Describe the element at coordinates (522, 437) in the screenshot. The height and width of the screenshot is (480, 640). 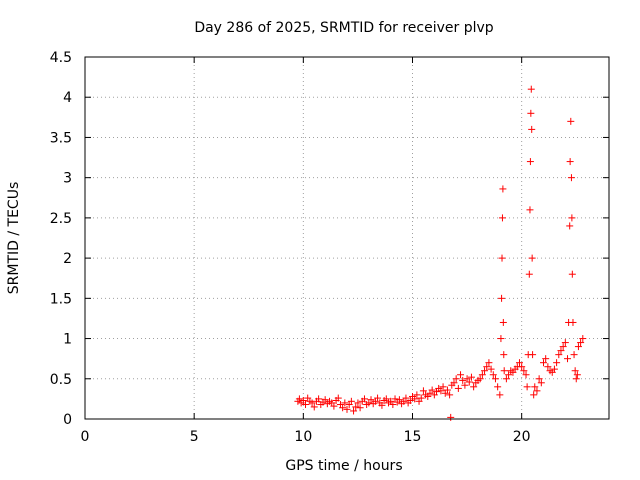
I see `x-tick-label: 20` at that location.